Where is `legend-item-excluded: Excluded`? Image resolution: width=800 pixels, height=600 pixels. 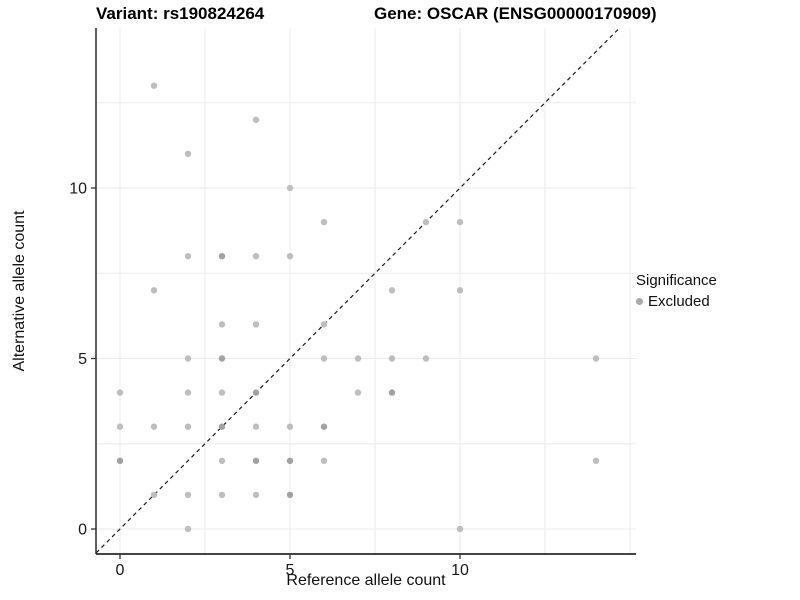 legend-item-excluded: Excluded is located at coordinates (676, 301).